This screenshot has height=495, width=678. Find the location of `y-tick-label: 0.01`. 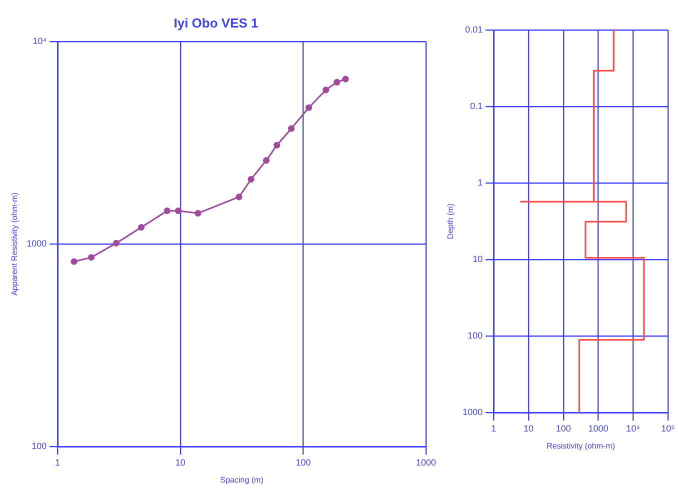

y-tick-label: 0.01 is located at coordinates (474, 29).